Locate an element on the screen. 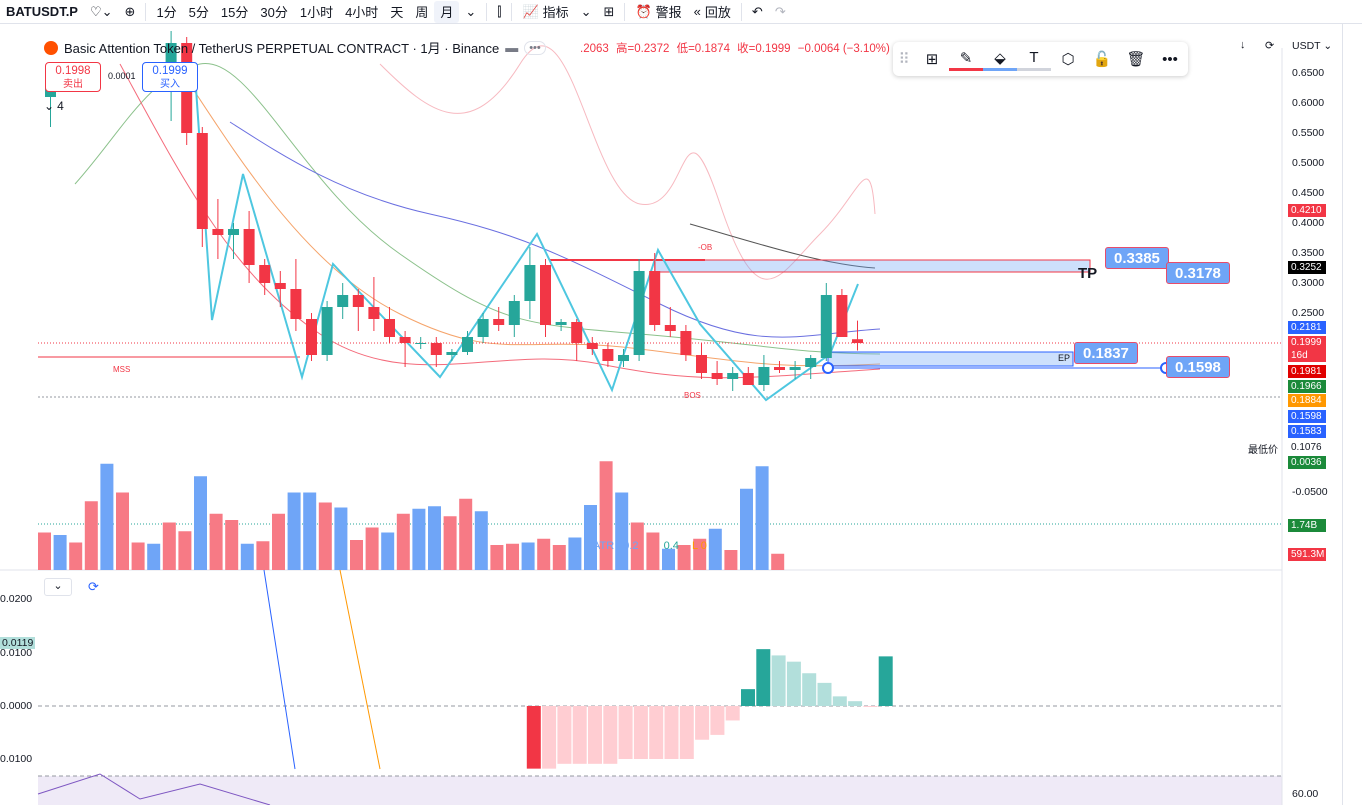 The image size is (1362, 805). interval-5m: 5分 is located at coordinates (198, 12).